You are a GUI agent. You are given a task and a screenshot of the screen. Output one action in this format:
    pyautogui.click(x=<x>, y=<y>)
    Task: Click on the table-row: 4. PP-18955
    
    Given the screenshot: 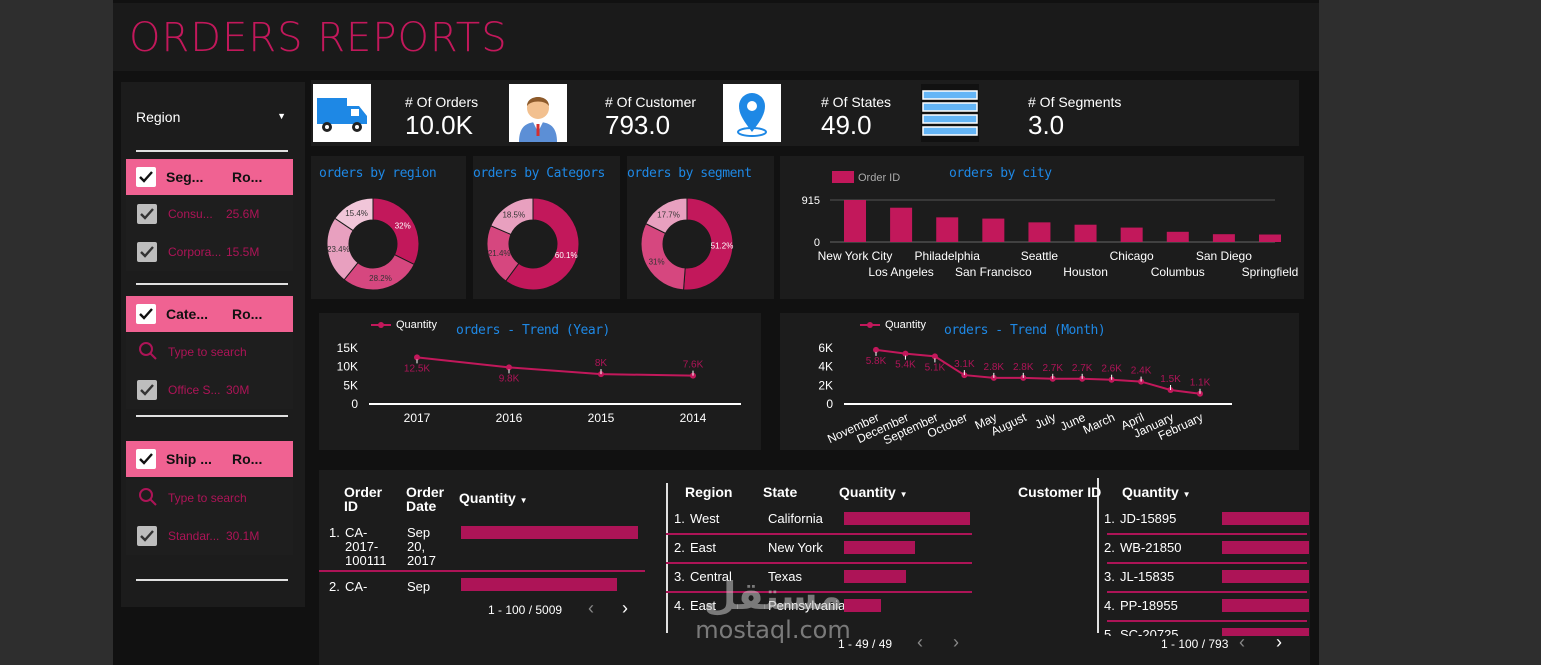 What is the action you would take?
    pyautogui.click(x=1203, y=612)
    